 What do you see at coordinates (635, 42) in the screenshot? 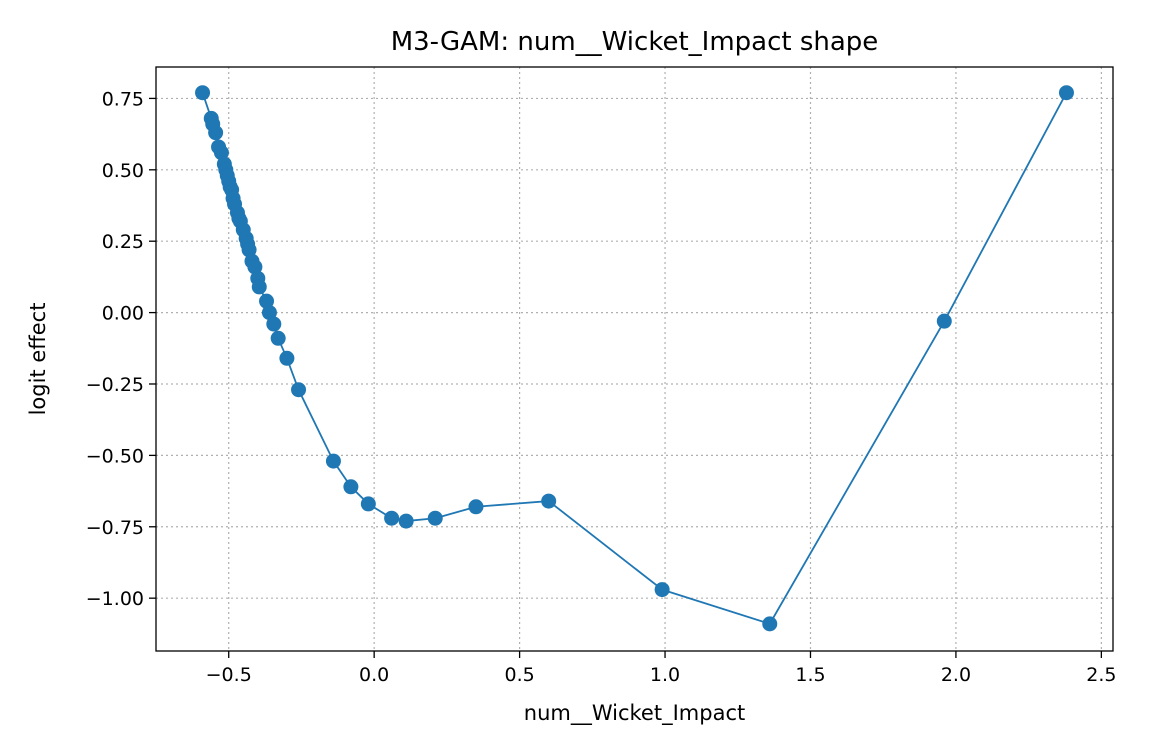
I see `chart-title: M3-GAM: num__Wicket_Impact shape` at bounding box center [635, 42].